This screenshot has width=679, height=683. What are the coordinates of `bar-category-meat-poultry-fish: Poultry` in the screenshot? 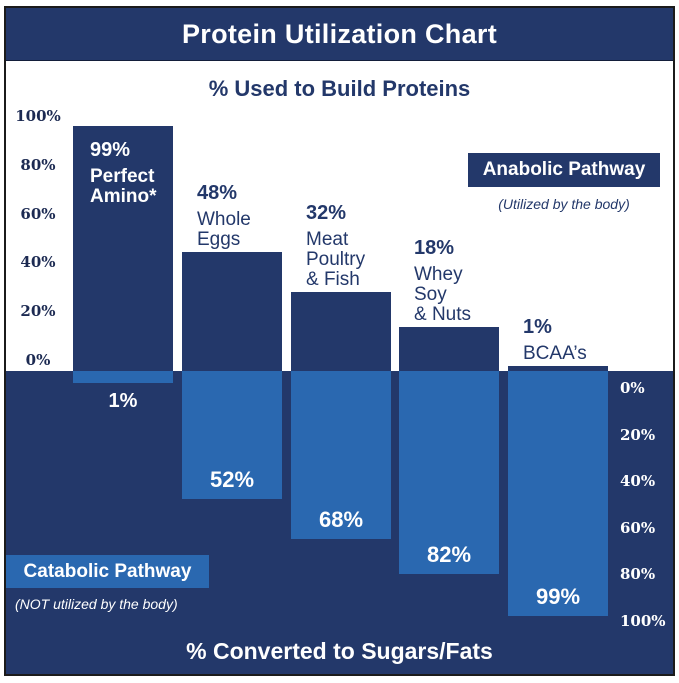 It's located at (336, 259).